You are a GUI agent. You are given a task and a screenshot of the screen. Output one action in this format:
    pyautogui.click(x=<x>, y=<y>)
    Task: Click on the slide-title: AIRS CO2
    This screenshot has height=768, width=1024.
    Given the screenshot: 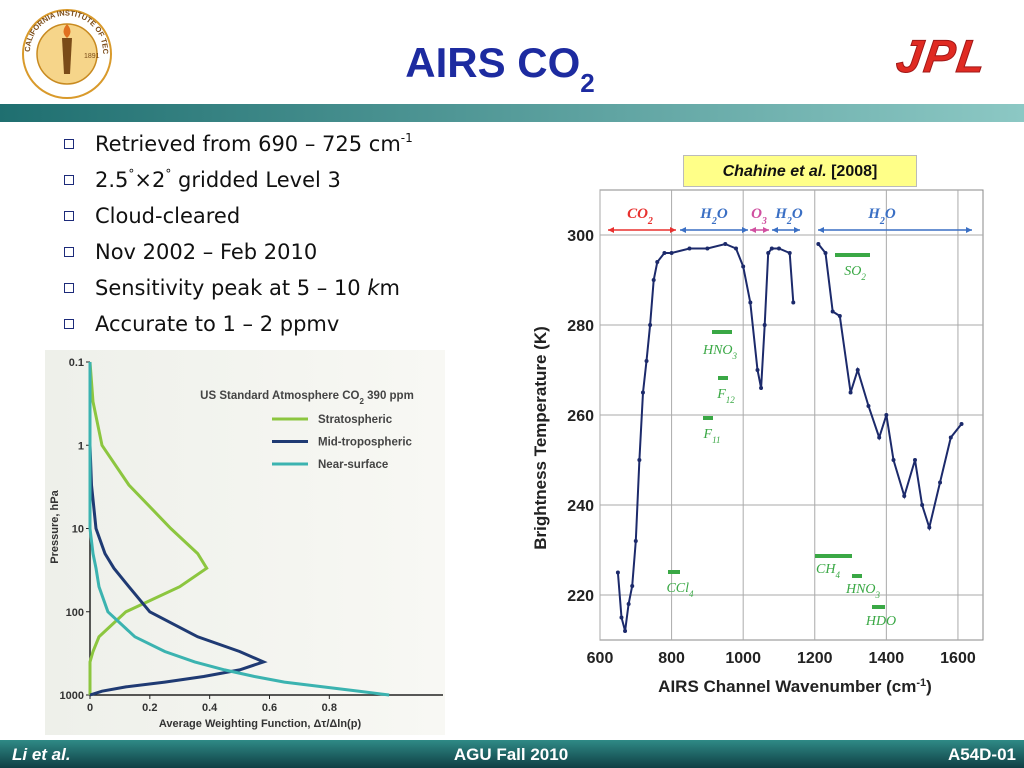 What is the action you would take?
    pyautogui.click(x=499, y=68)
    